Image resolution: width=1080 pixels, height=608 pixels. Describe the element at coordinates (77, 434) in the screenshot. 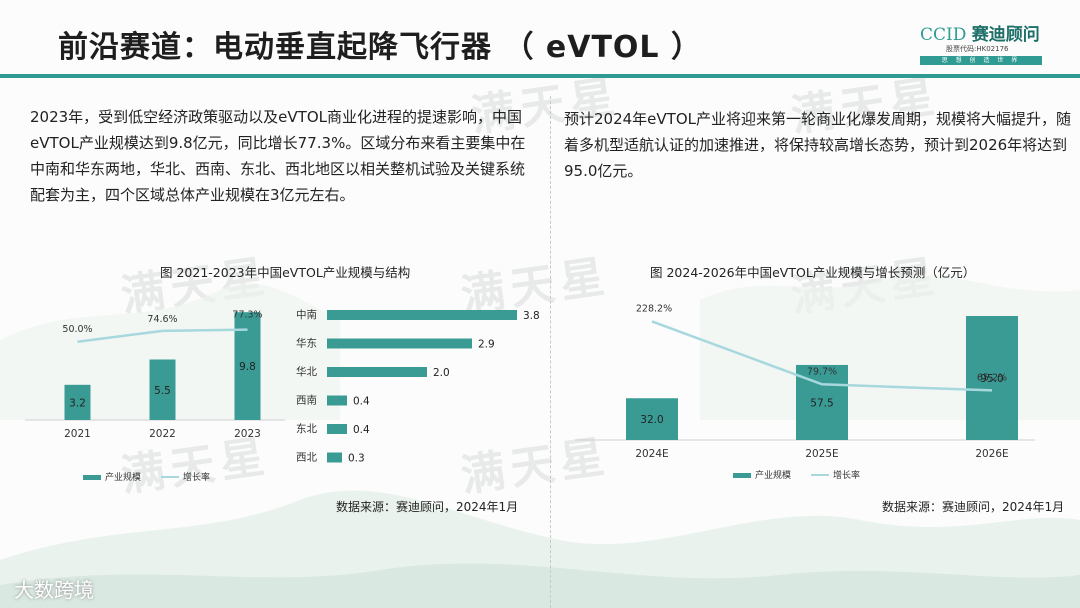

I see `x-tick-label: 2021` at that location.